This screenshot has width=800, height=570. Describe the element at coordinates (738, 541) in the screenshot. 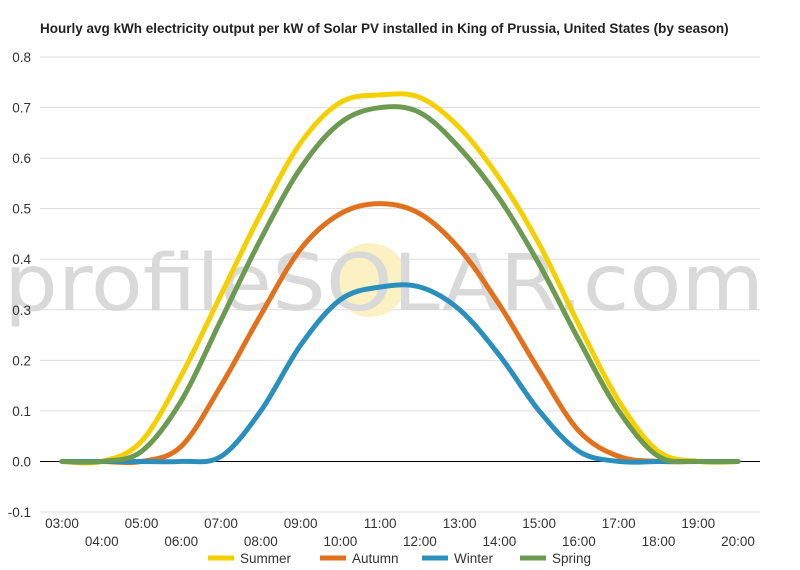

I see `x-tick-label: 20:00` at that location.